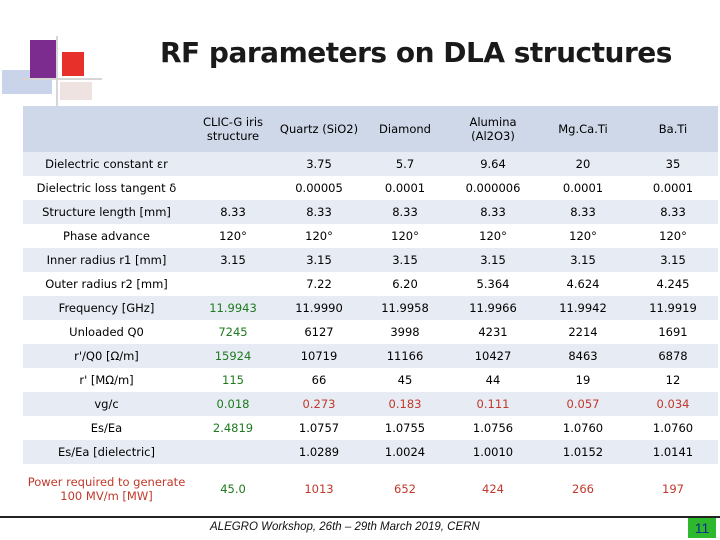  What do you see at coordinates (583, 404) in the screenshot?
I see `table-cell: 0.057` at bounding box center [583, 404].